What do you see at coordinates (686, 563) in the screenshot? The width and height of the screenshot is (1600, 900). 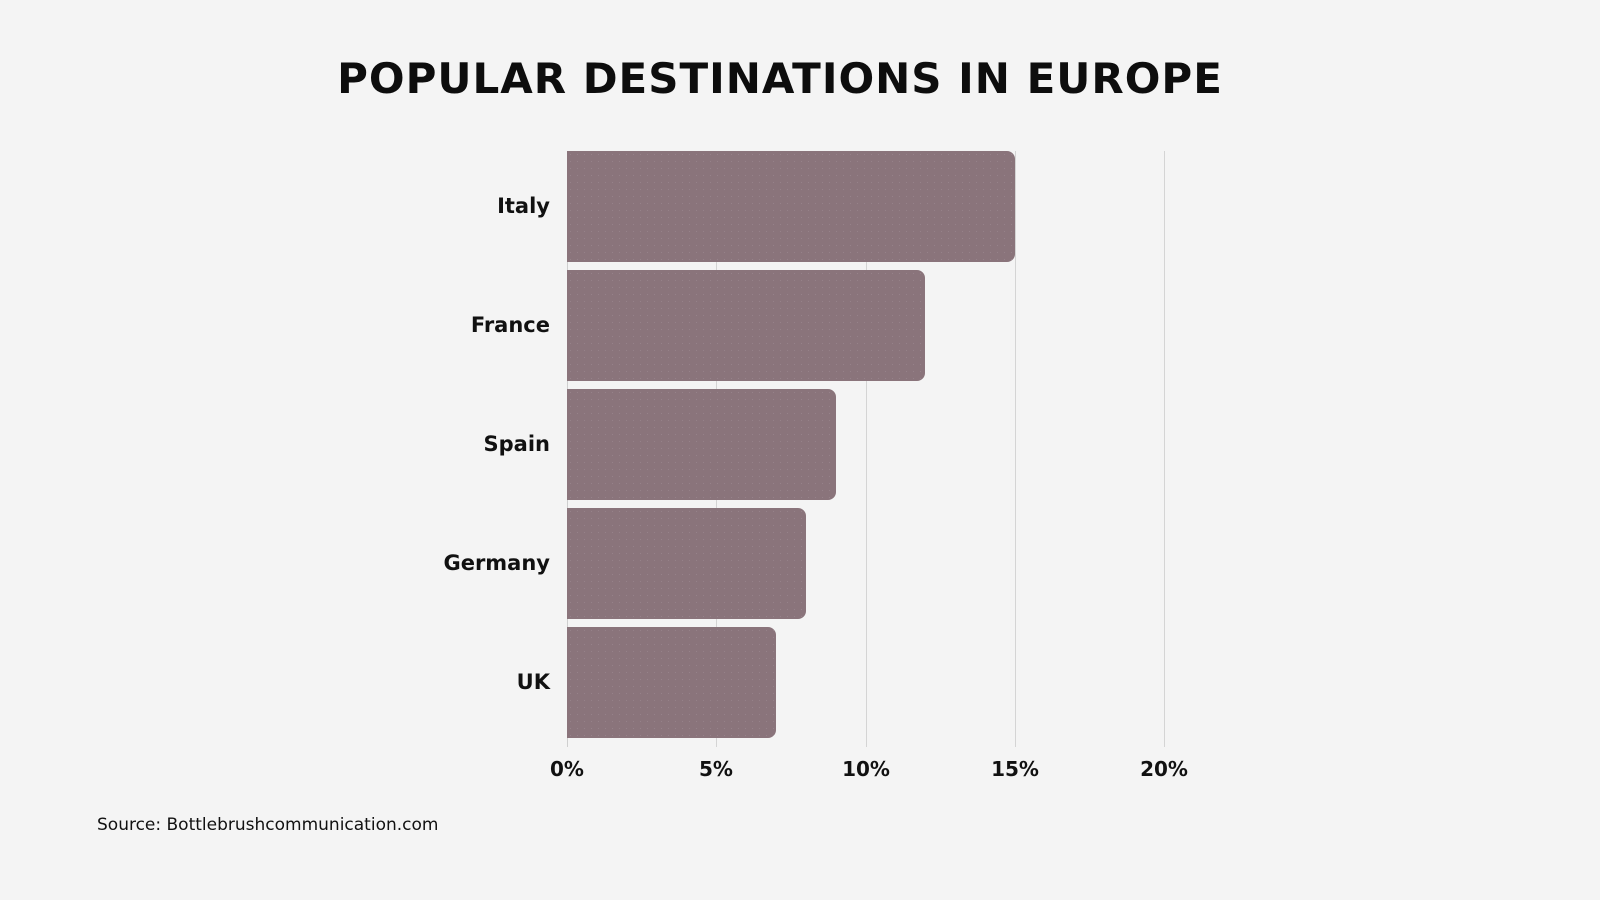 I see `bar-germany` at bounding box center [686, 563].